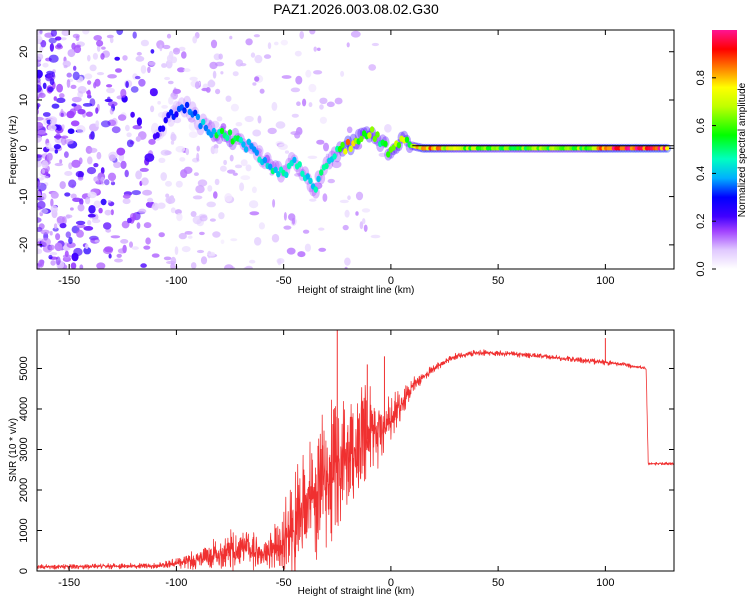 This screenshot has height=600, width=750. What do you see at coordinates (24, 197) in the screenshot?
I see `spectrogram-y-tick-label: -10` at bounding box center [24, 197].